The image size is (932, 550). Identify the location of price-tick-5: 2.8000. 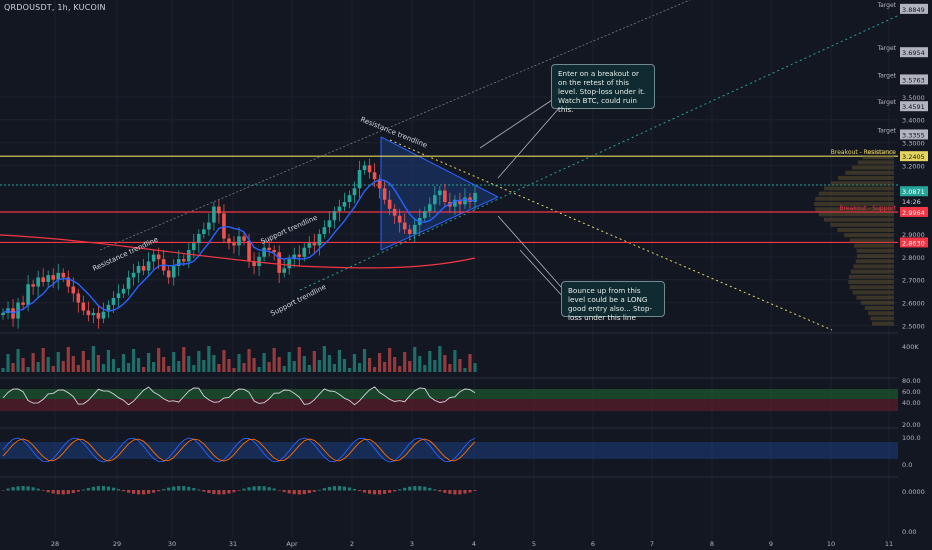
(913, 258).